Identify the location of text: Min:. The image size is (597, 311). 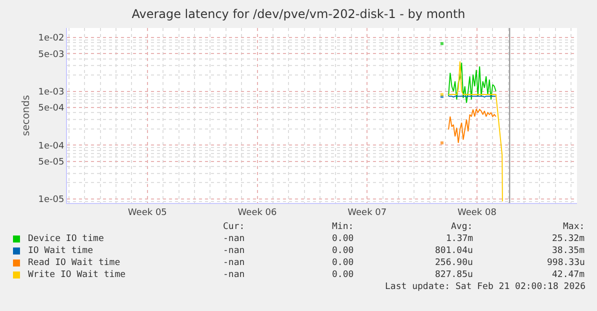
(343, 227).